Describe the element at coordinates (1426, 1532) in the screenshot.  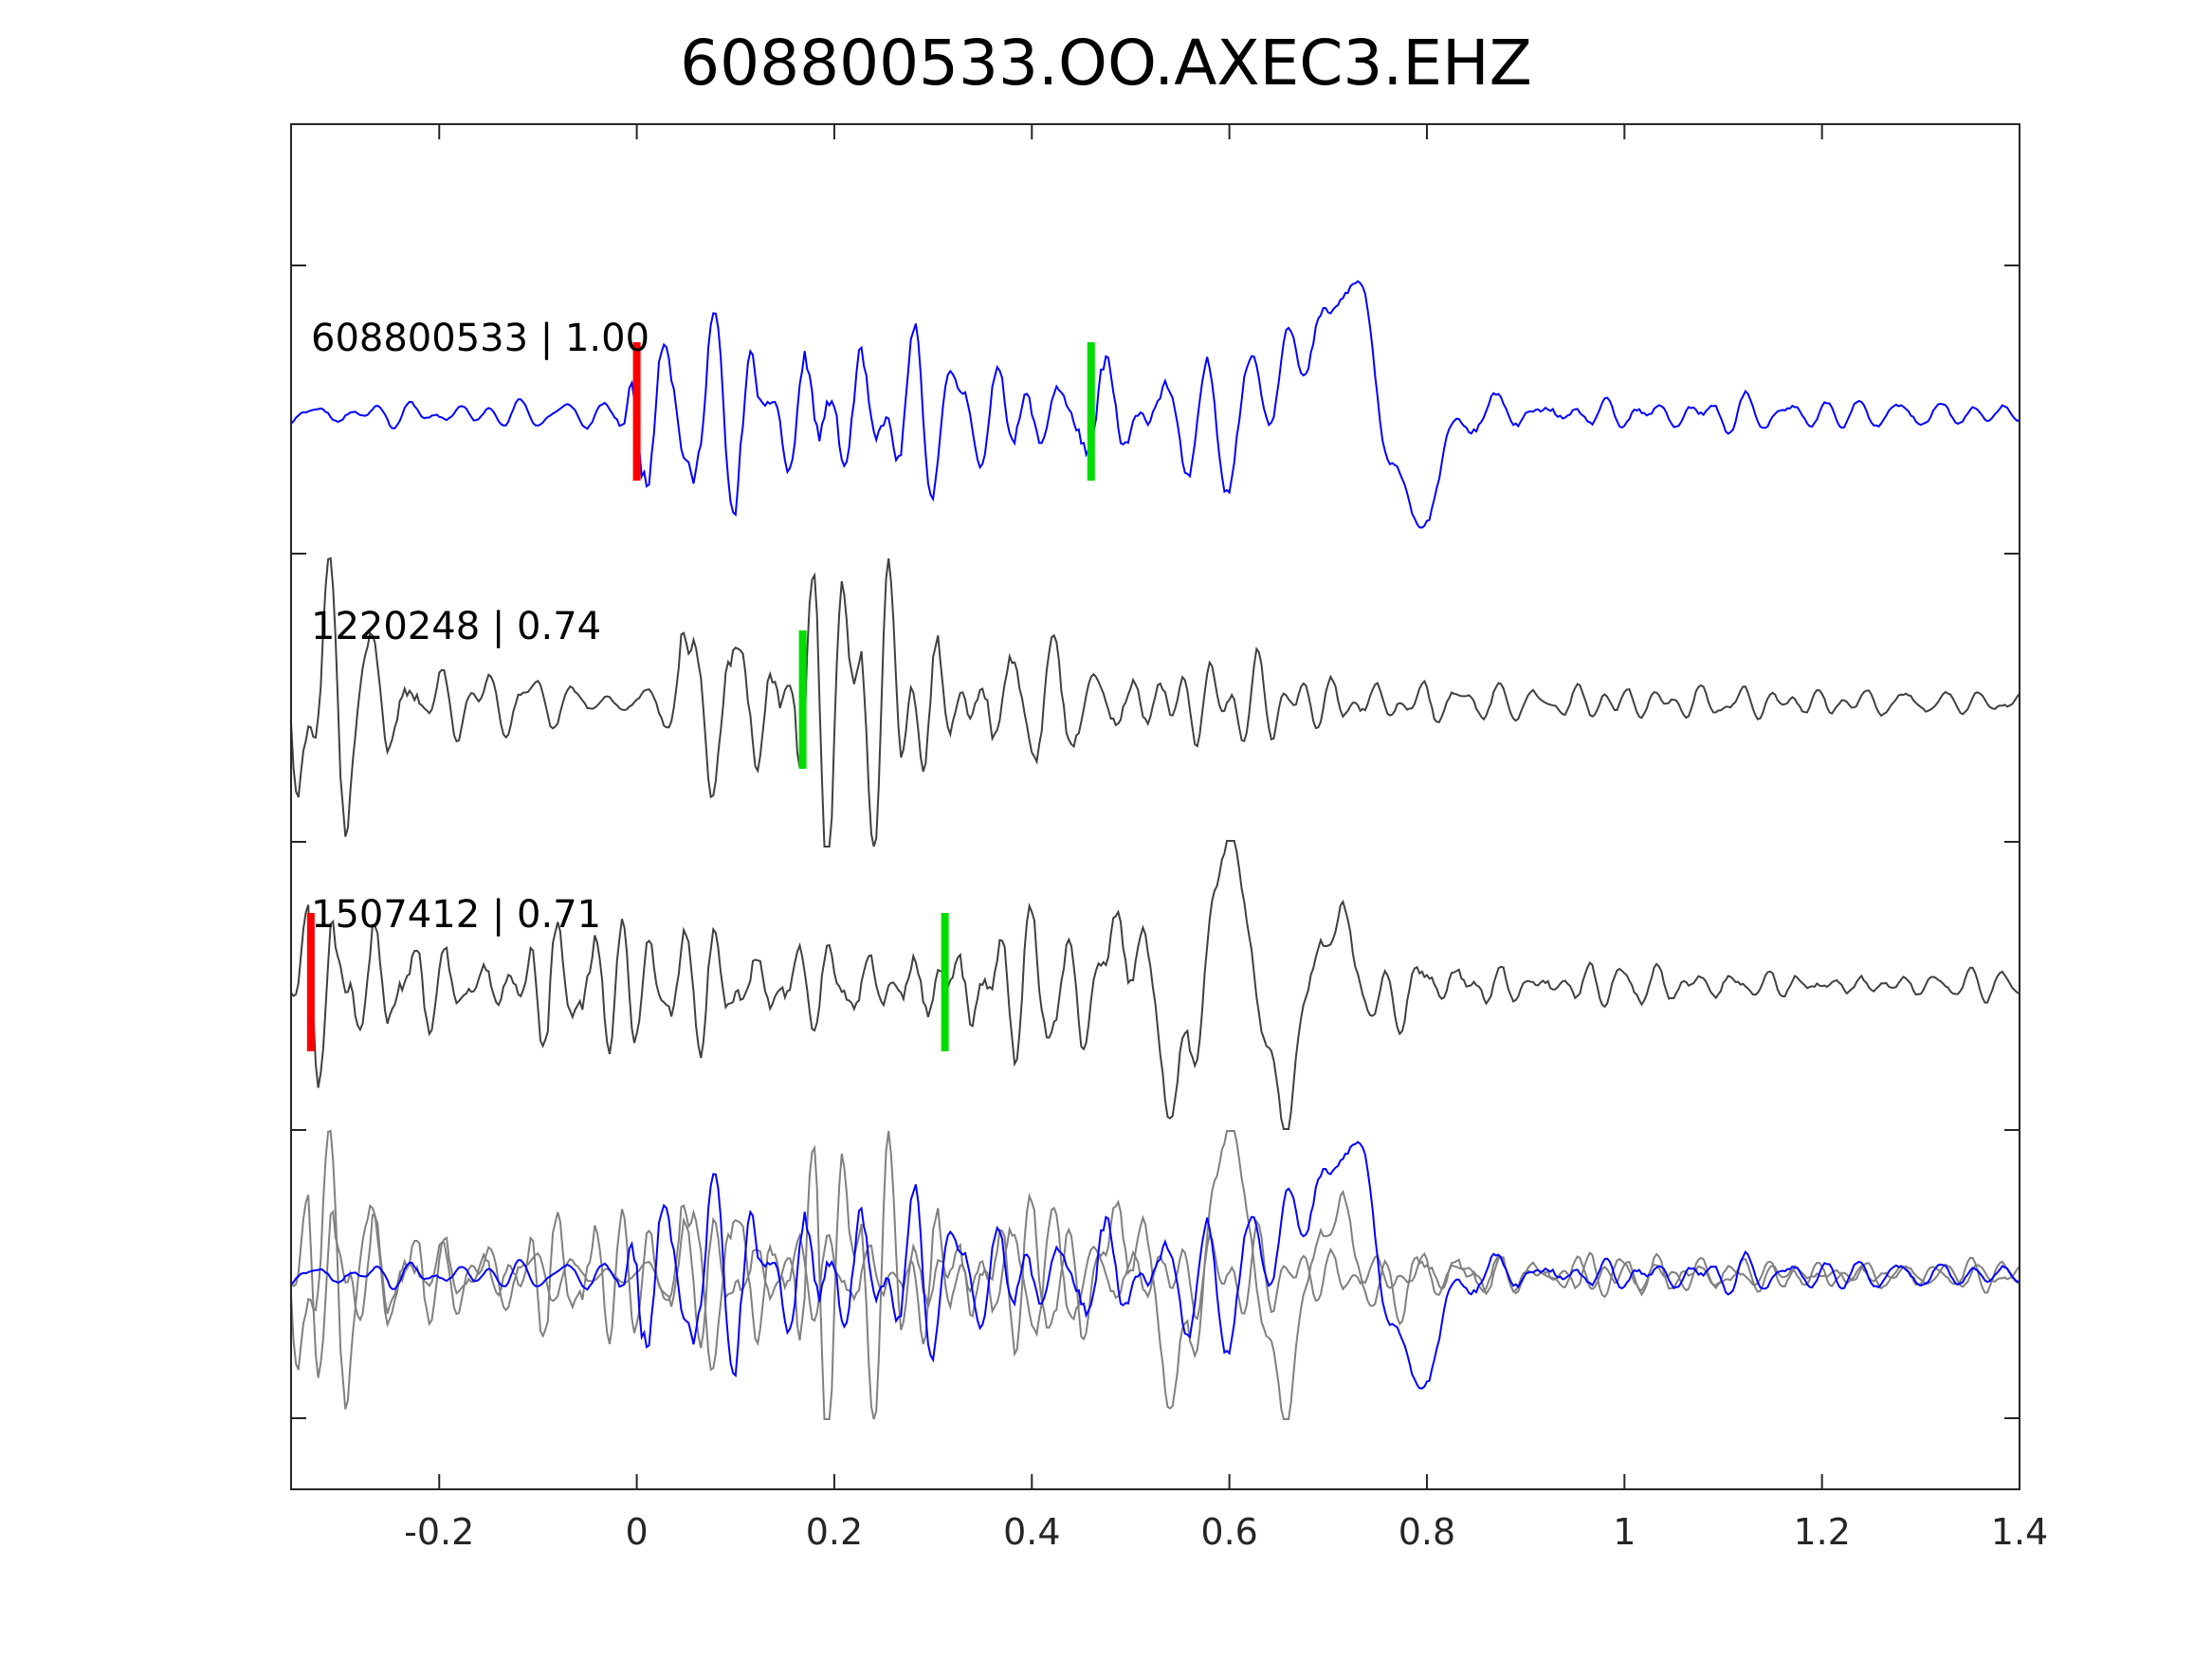
I see `x-tick-label: 0.8` at that location.